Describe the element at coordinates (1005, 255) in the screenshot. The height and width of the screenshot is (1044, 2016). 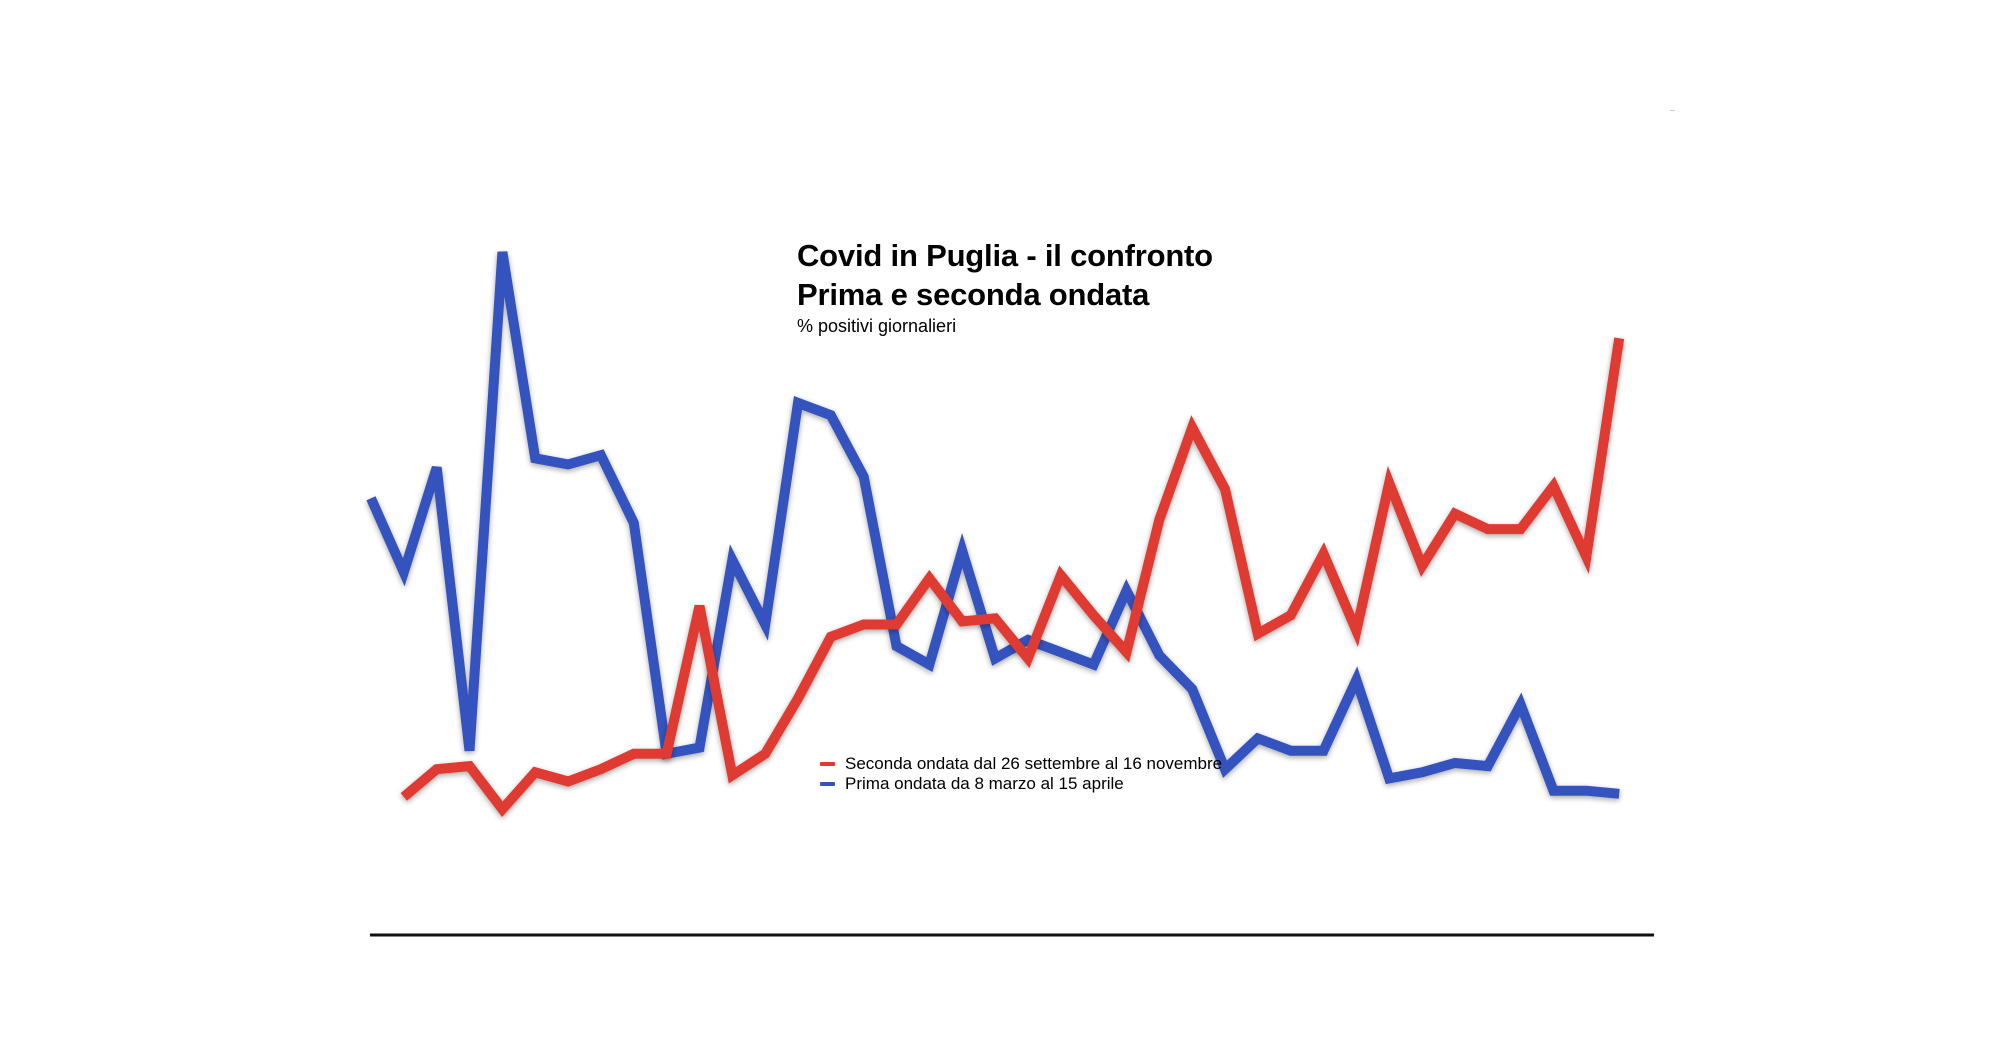
I see `chart-title: Covid in Puglia - il confronto` at that location.